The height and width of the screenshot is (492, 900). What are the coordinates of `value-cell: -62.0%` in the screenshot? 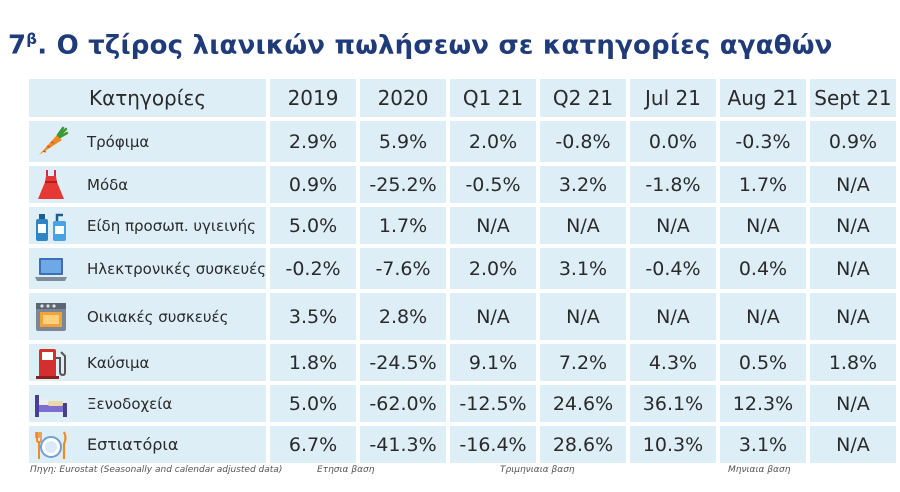 It's located at (403, 403).